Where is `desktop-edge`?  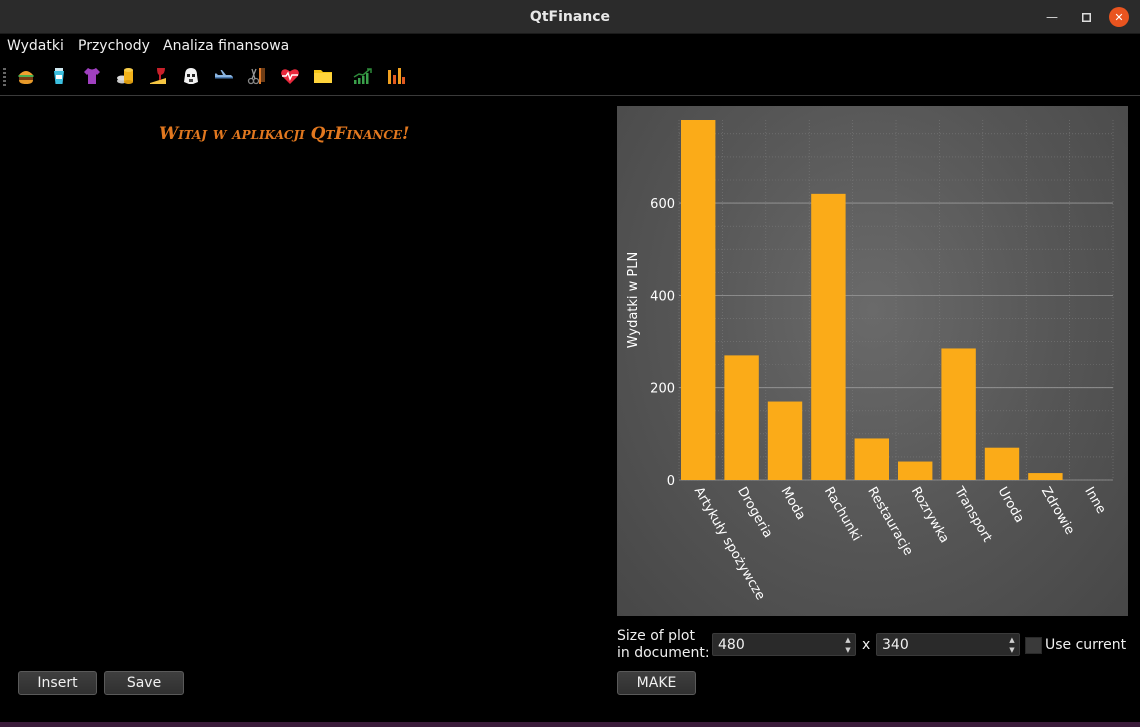
desktop-edge is located at coordinates (570, 724).